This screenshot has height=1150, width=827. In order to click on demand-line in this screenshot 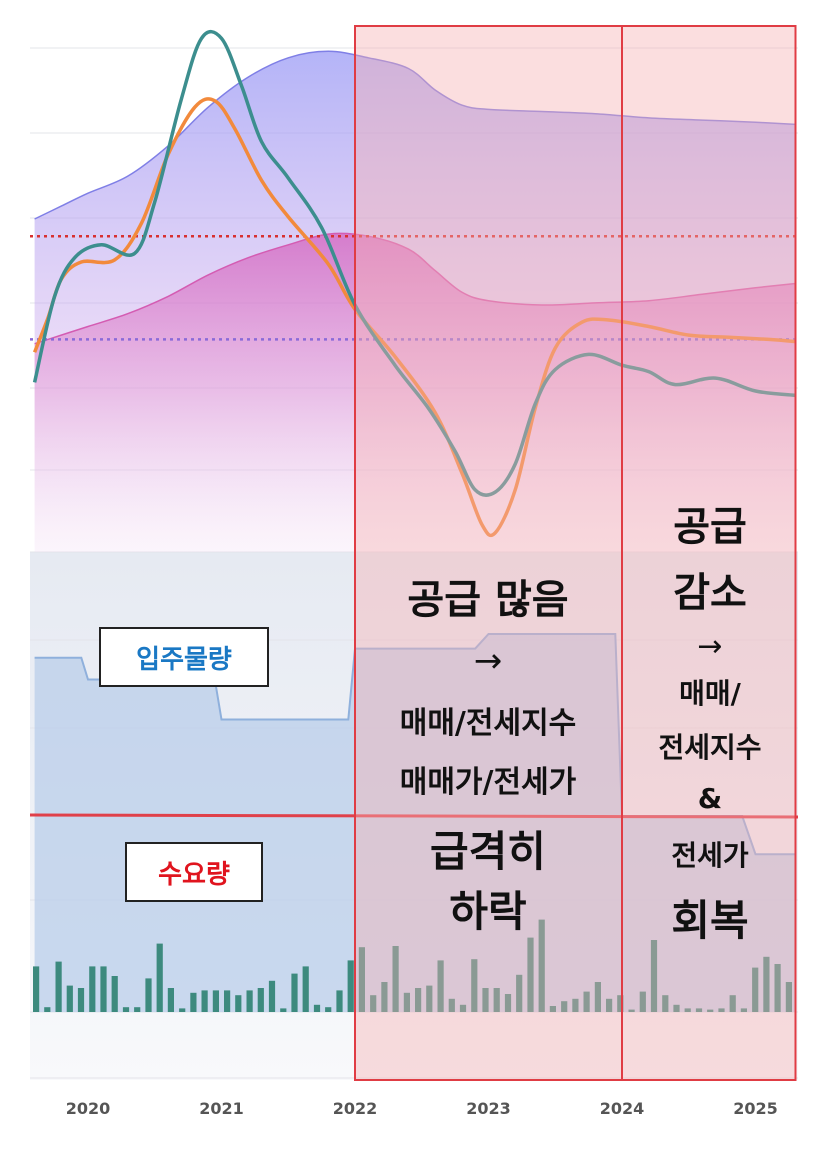, I will do `click(414, 816)`.